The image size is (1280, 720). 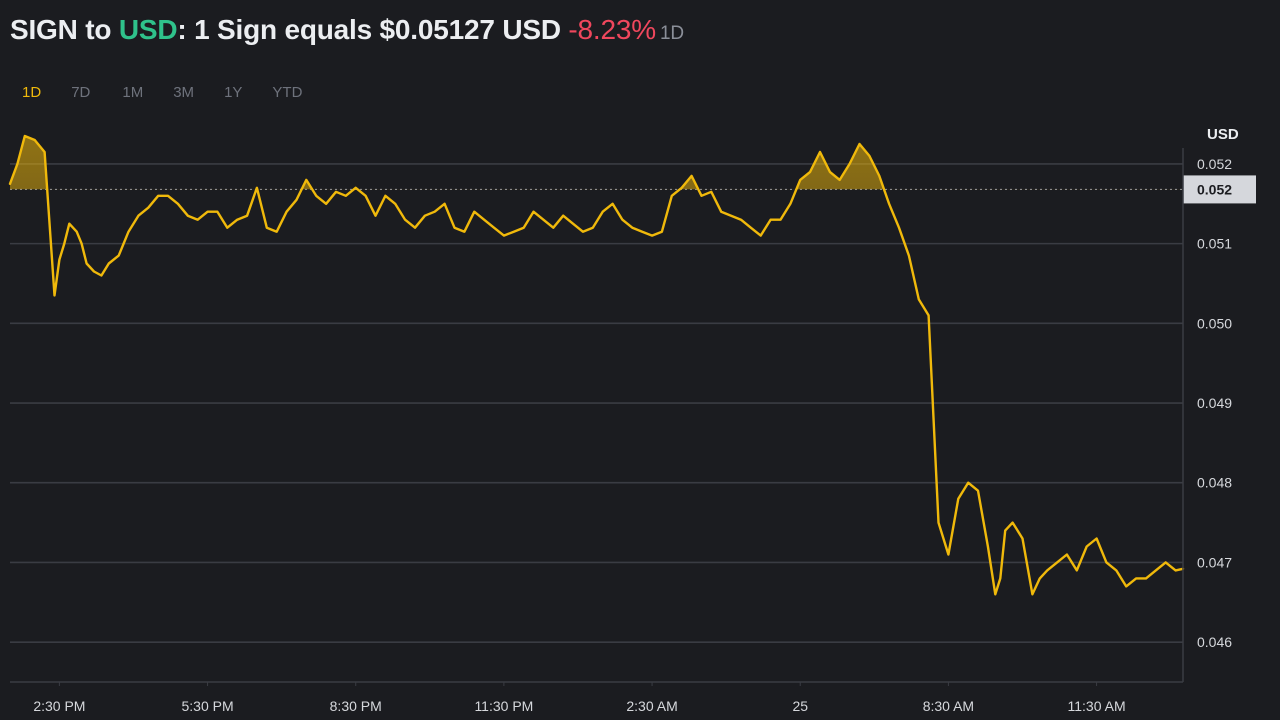 I want to click on y-tick-label: 0.046, so click(x=1214, y=642).